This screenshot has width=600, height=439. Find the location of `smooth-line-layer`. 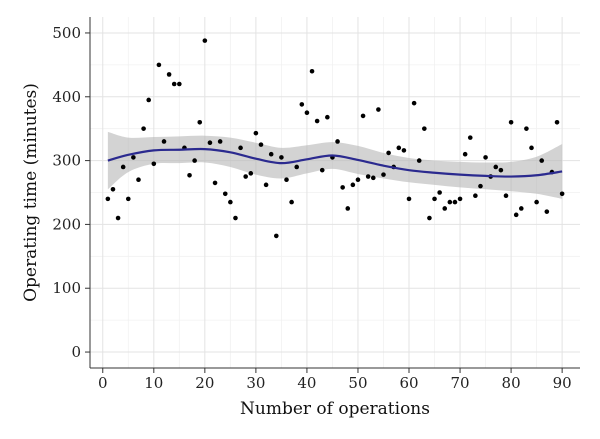

smooth-line-layer is located at coordinates (335, 162).